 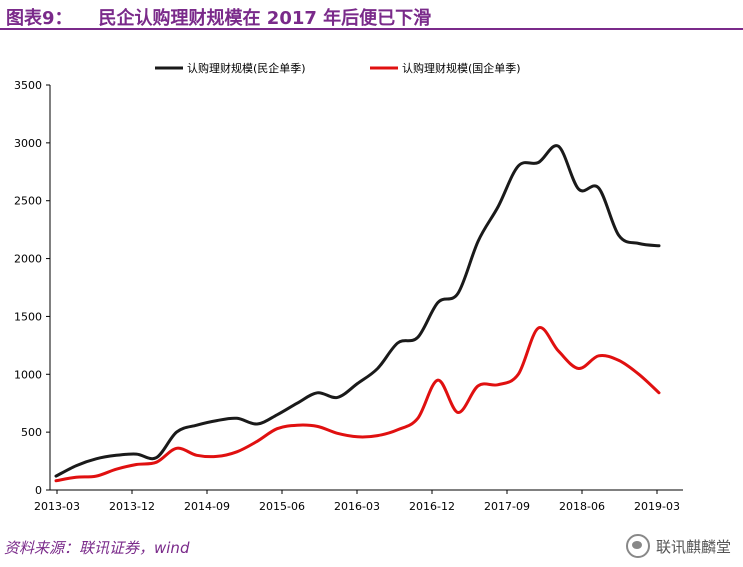 I want to click on x-tick-label: 2017-09, so click(x=507, y=506).